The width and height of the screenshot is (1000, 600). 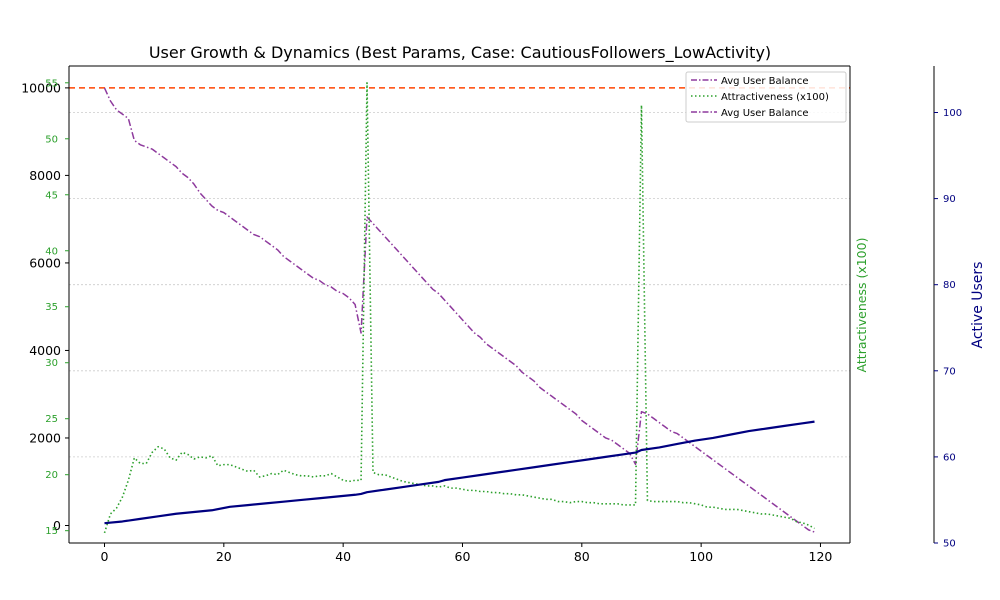 I want to click on attractiveness-tick-label-15: 15, so click(x=51, y=531).